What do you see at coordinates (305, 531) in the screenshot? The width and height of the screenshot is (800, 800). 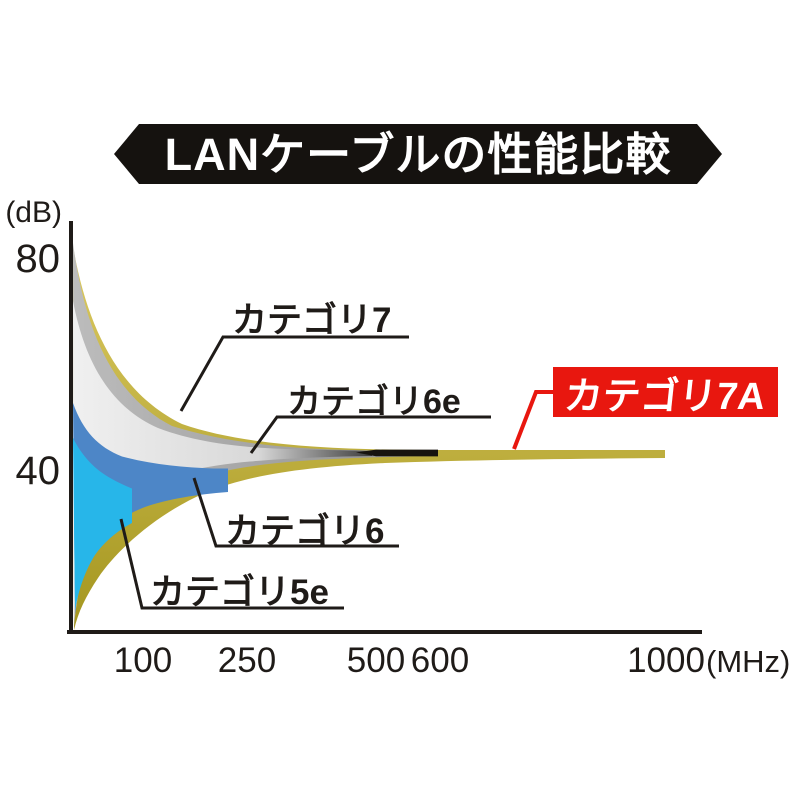 I see `label-cat6: カテゴリ6` at bounding box center [305, 531].